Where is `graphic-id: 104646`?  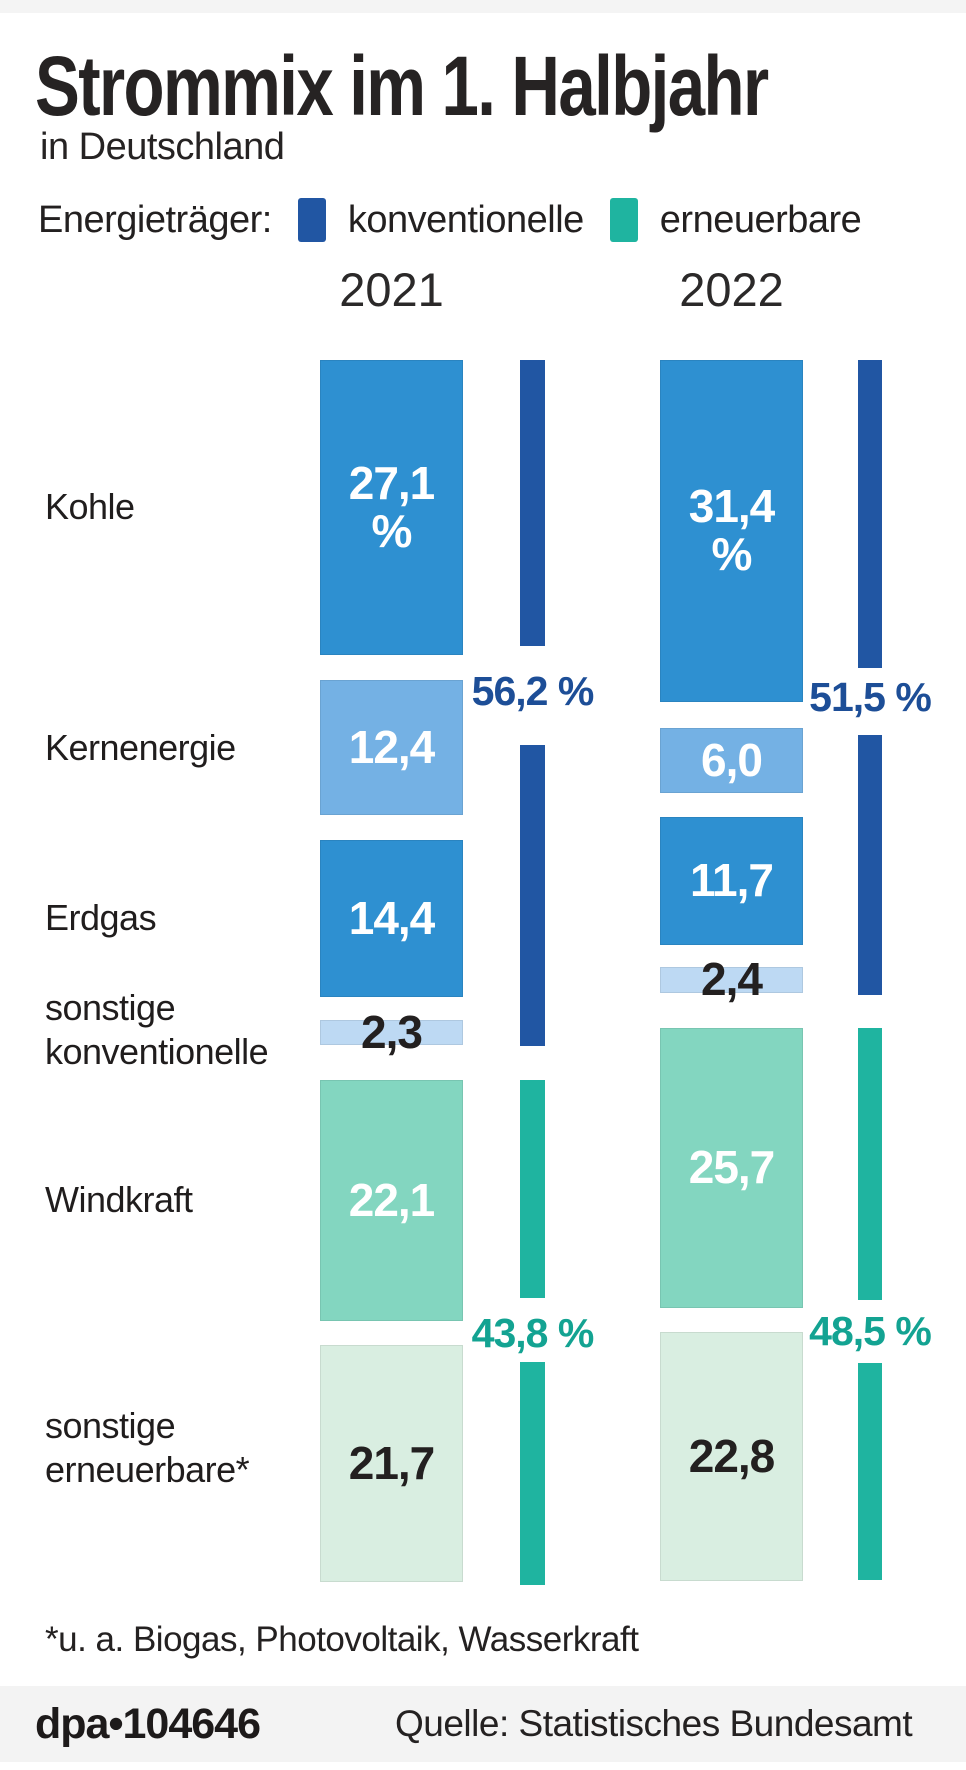 graphic-id: 104646 is located at coordinates (191, 1723).